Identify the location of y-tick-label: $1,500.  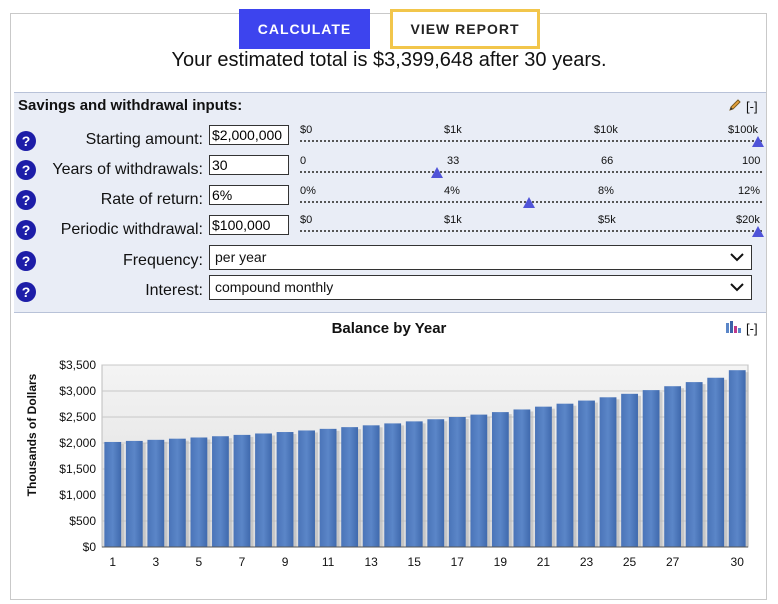
(77, 469).